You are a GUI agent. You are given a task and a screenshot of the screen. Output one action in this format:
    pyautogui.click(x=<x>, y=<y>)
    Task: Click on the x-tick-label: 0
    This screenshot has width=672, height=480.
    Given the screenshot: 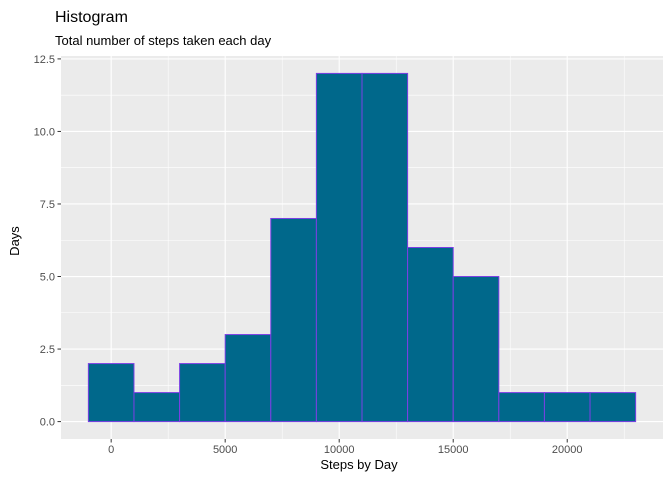 What is the action you would take?
    pyautogui.click(x=111, y=450)
    